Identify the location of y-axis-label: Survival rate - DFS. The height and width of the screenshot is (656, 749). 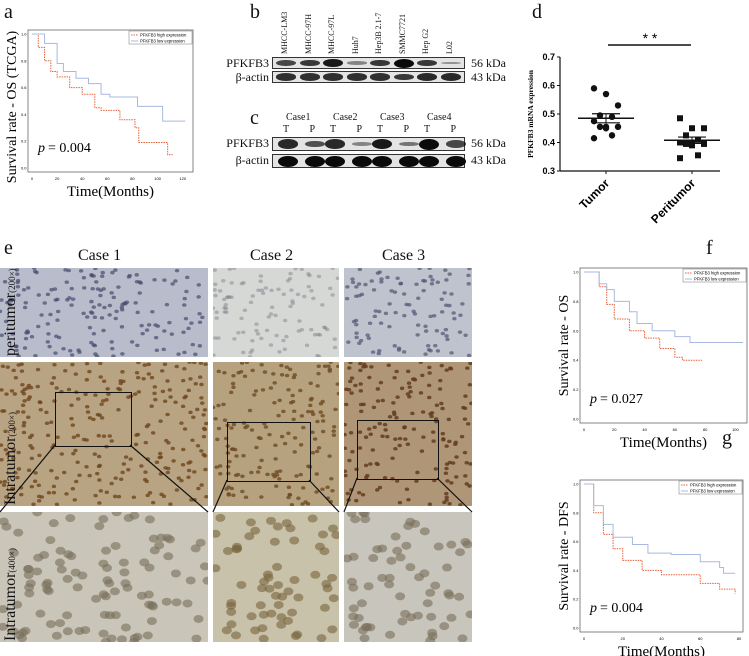
(564, 555).